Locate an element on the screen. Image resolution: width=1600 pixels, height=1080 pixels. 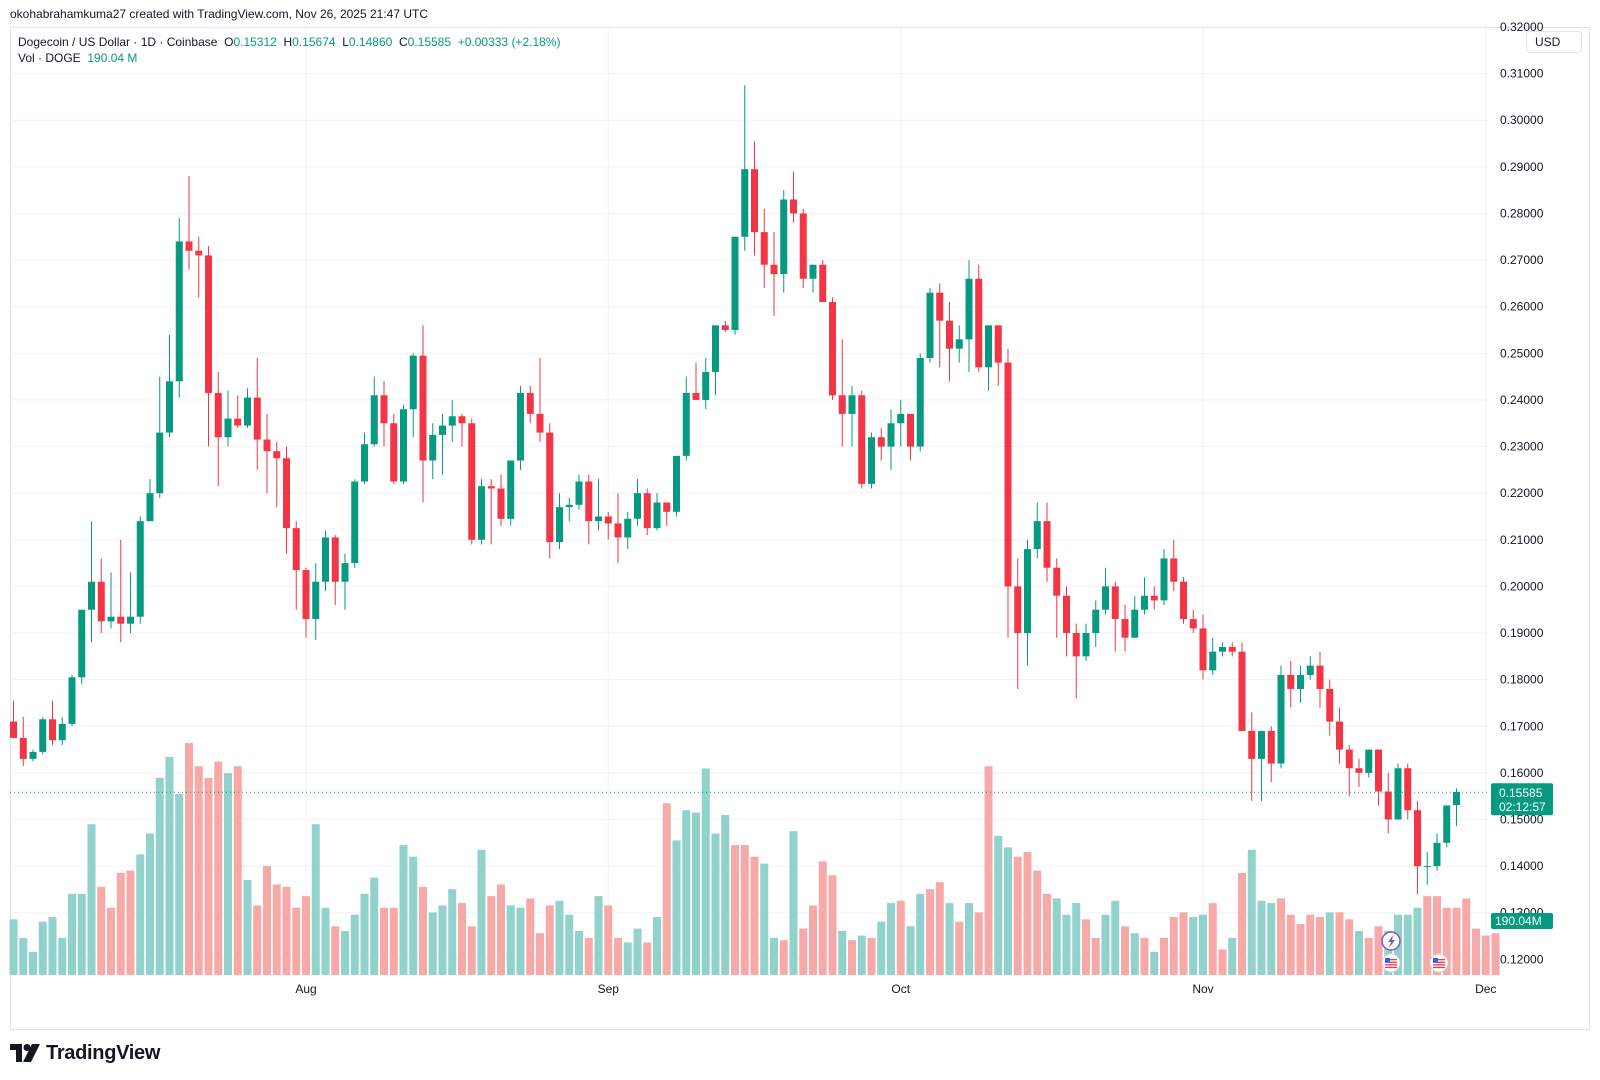
price-tick-label: 0.20000 is located at coordinates (1522, 586).